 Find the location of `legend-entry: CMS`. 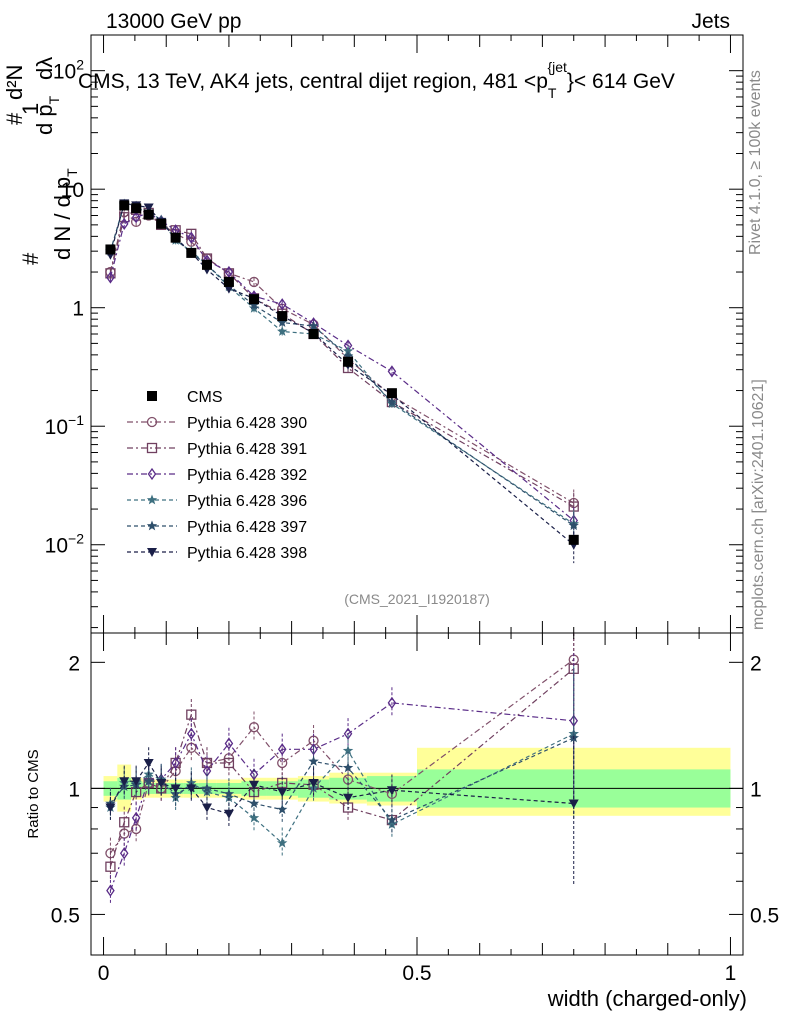

legend-entry: CMS is located at coordinates (185, 397).